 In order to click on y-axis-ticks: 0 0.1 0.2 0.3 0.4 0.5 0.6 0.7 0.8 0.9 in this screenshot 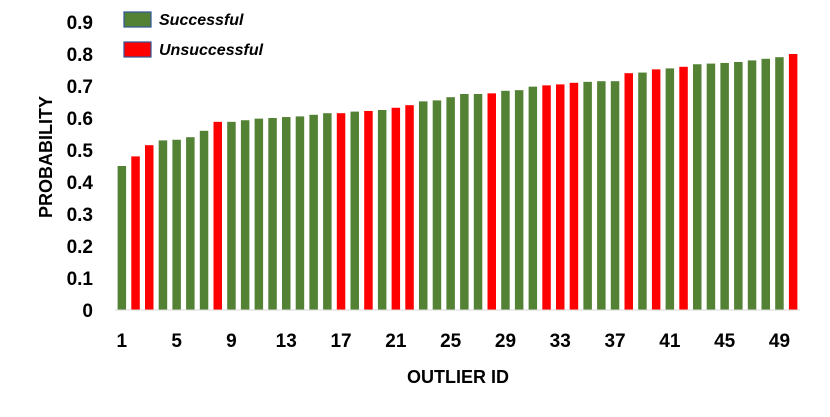, I will do `click(80, 167)`.